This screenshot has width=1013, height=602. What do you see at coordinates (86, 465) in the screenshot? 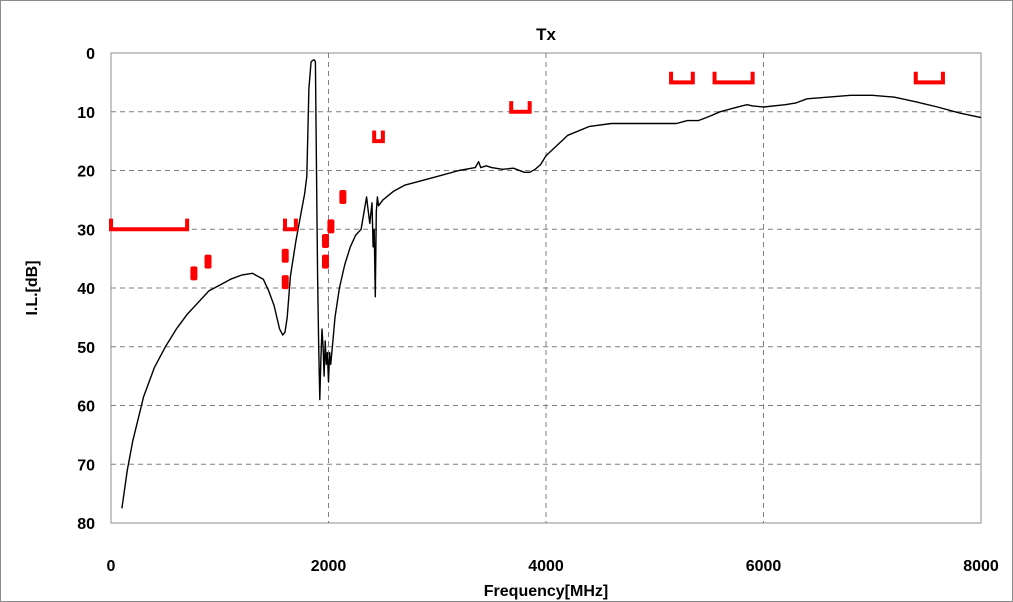
I see `y-tick-label: 70` at bounding box center [86, 465].